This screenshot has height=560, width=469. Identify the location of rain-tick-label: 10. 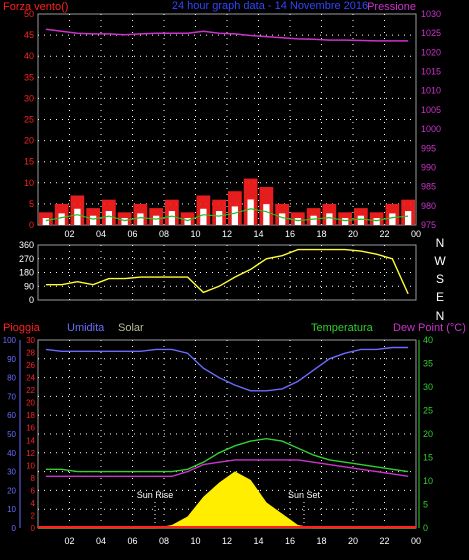
(30, 465).